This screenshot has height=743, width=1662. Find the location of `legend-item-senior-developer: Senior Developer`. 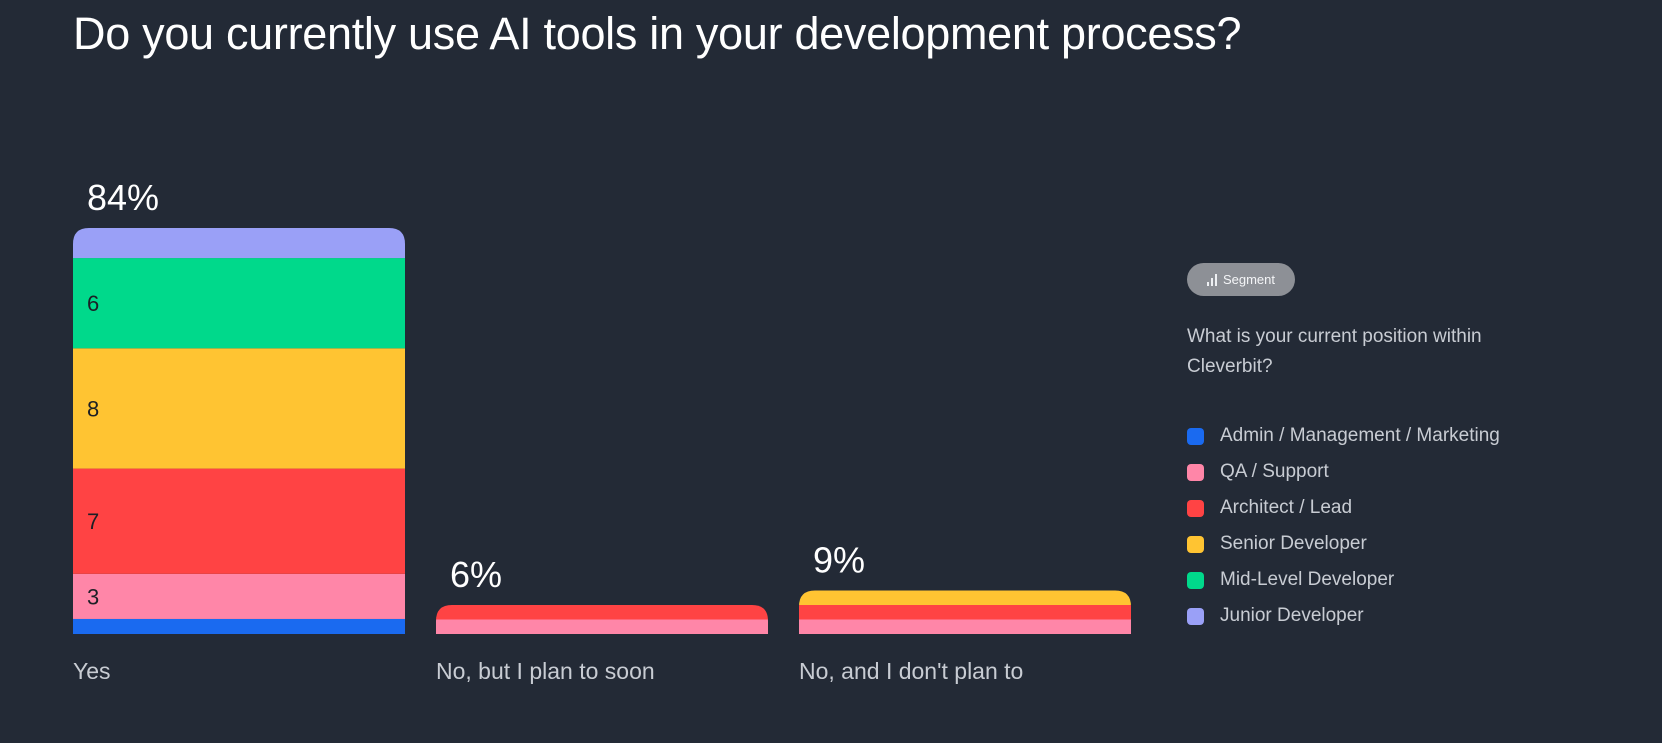

legend-item-senior-developer: Senior Developer is located at coordinates (1343, 544).